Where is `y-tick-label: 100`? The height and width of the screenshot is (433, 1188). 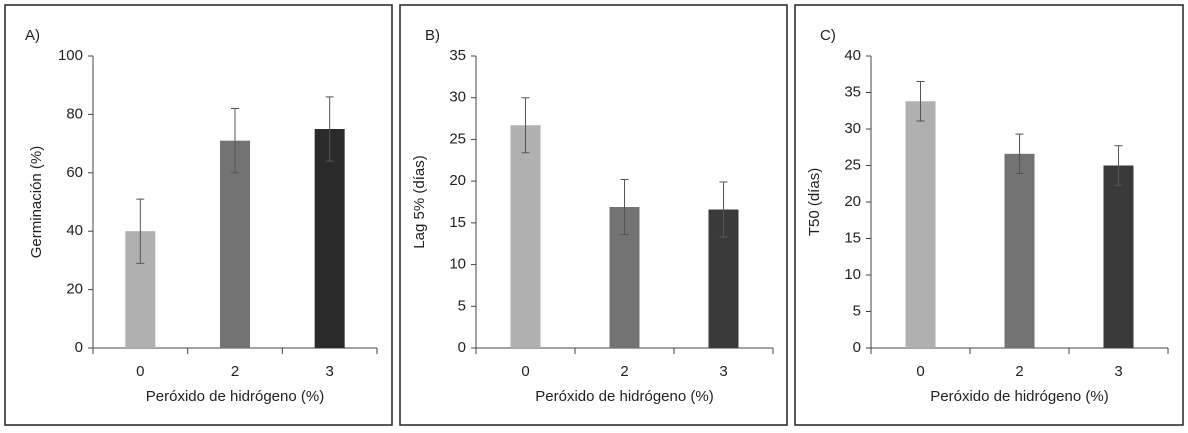
y-tick-label: 100 is located at coordinates (70, 55).